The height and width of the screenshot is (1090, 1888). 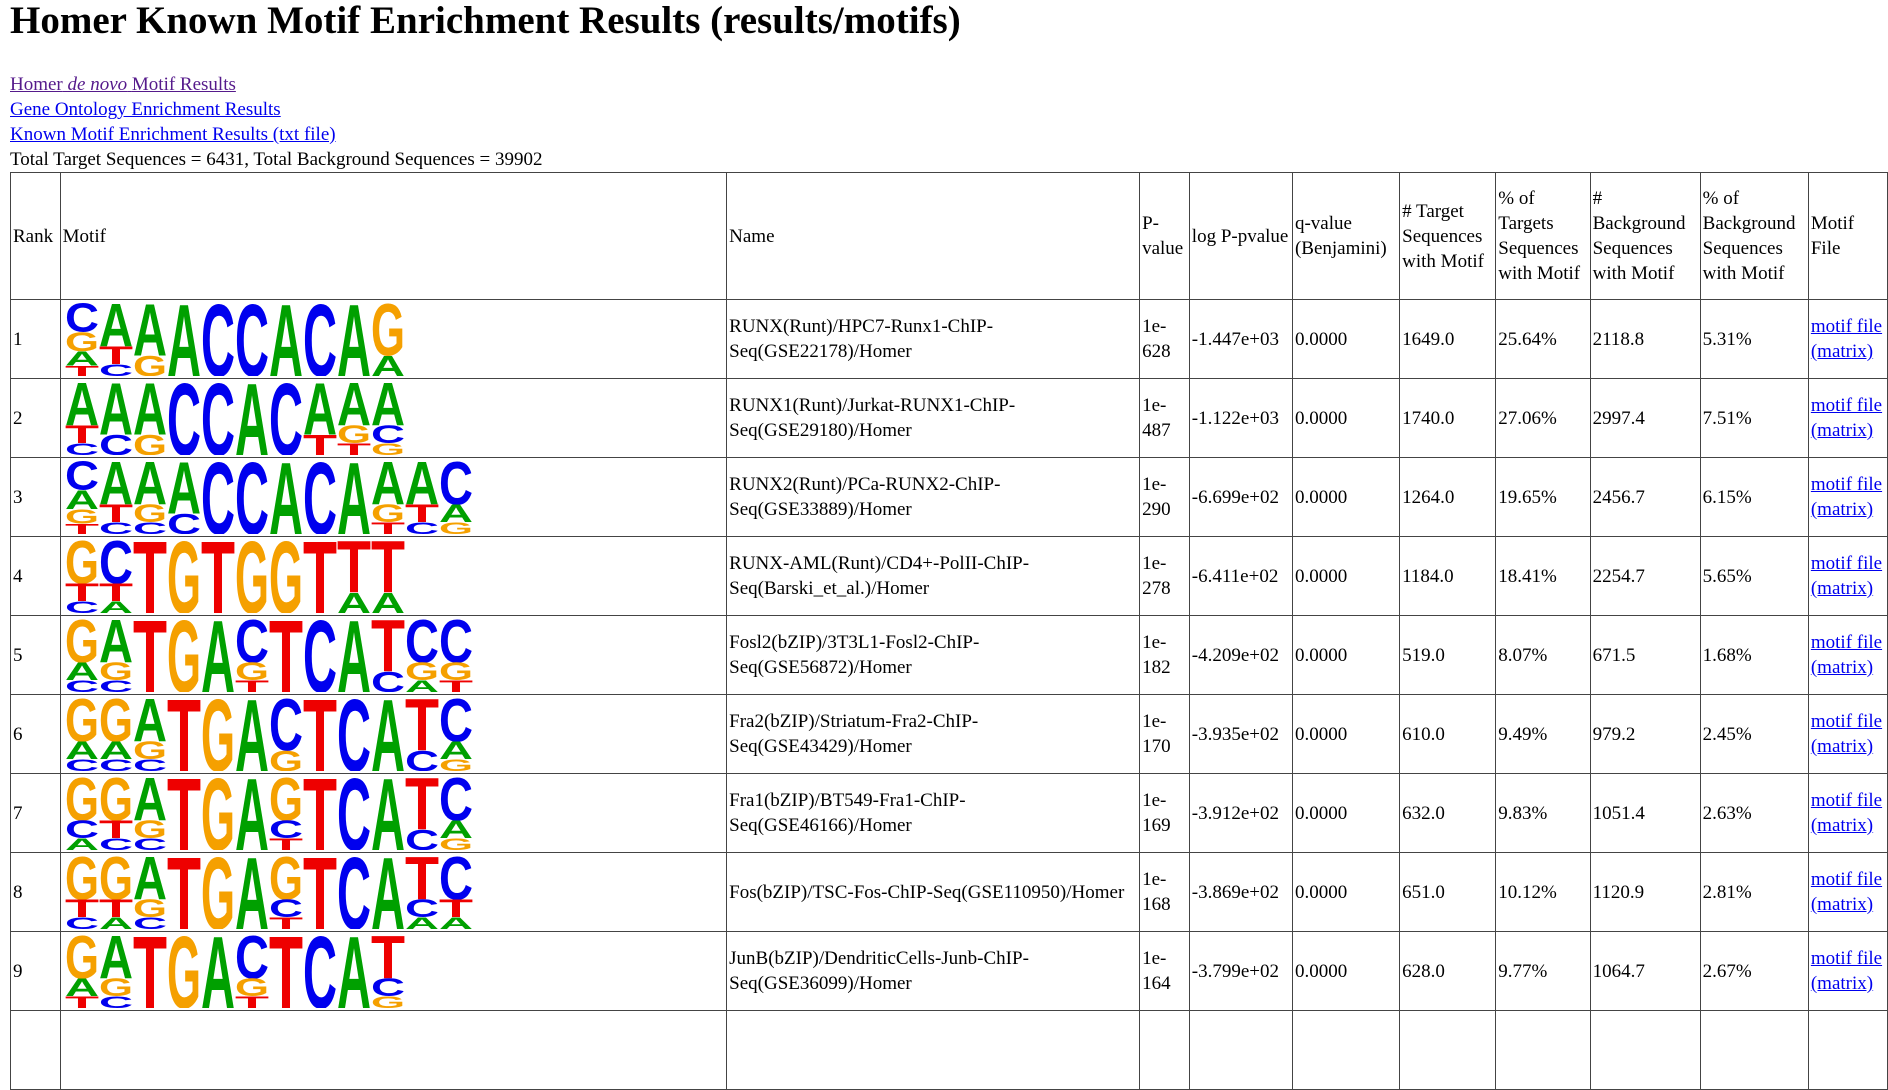 I want to click on cell-pct-target: 19.65%, so click(x=1543, y=497).